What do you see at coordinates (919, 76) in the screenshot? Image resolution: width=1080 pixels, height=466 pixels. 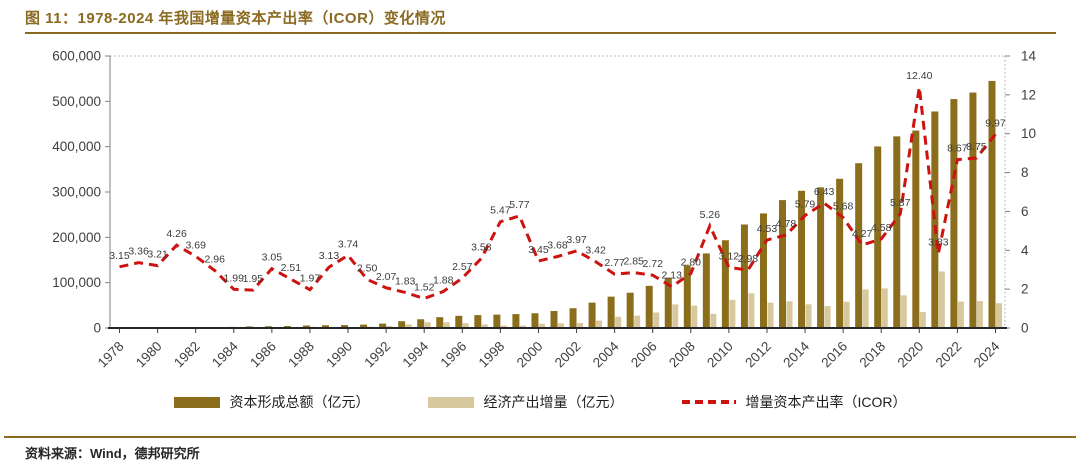 I see `icor-data-label: 12.40` at bounding box center [919, 76].